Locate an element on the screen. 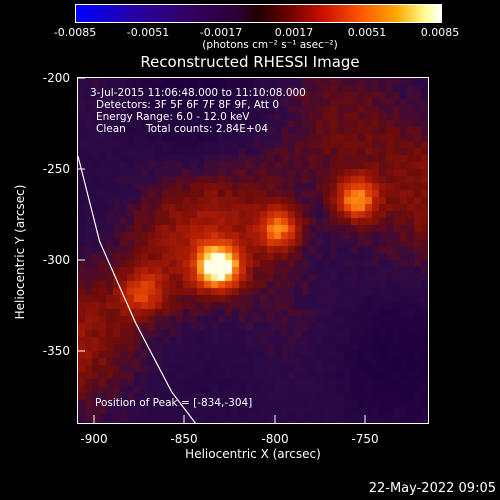 This screenshot has height=500, width=500. colorbar-unit-label: (photons cm⁻² s⁻¹ asec⁻²) is located at coordinates (270, 45).